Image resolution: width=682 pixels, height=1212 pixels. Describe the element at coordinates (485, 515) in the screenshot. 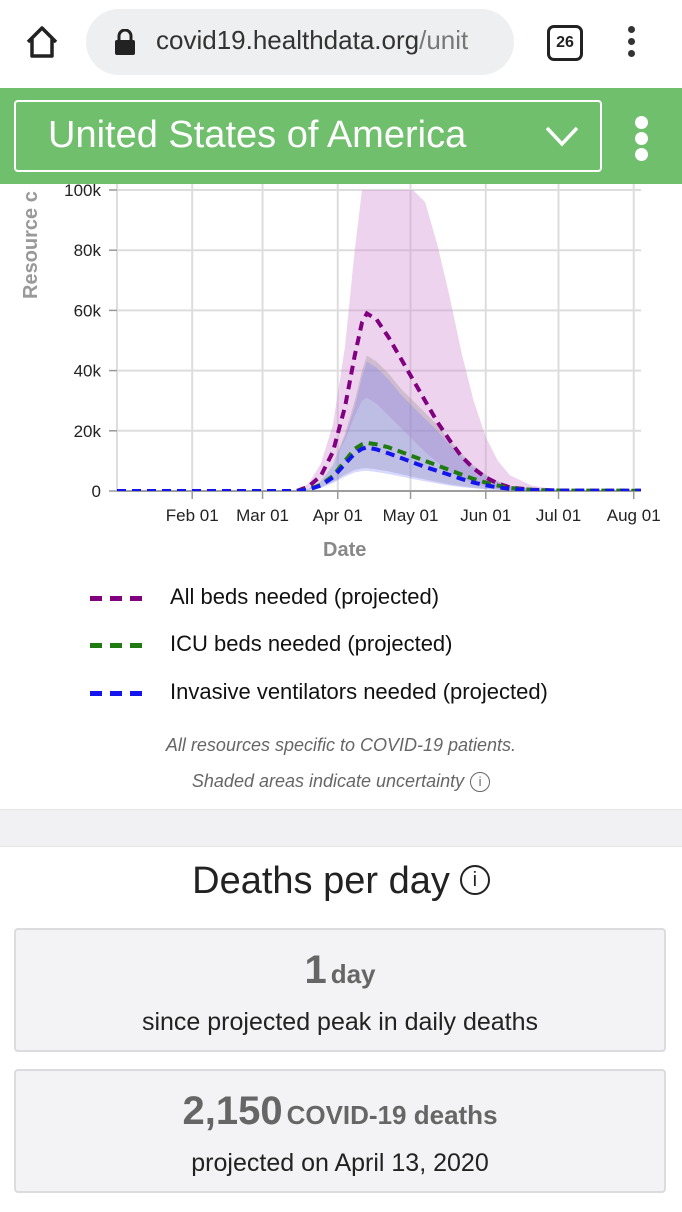

I see `x-tick-label: Jun 01` at that location.